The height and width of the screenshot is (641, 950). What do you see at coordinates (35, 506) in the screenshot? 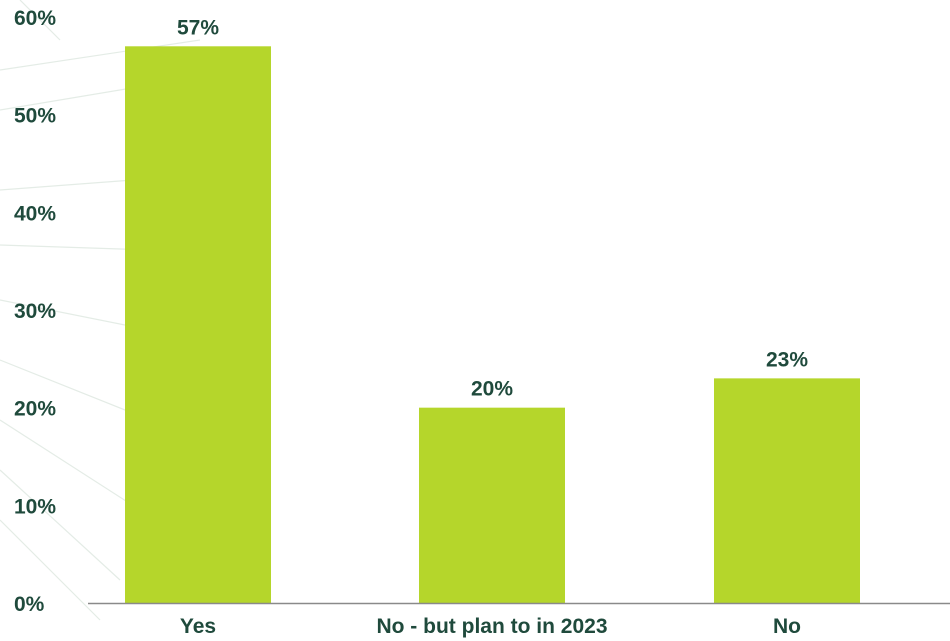
I see `y-tick-label: 10%` at bounding box center [35, 506].